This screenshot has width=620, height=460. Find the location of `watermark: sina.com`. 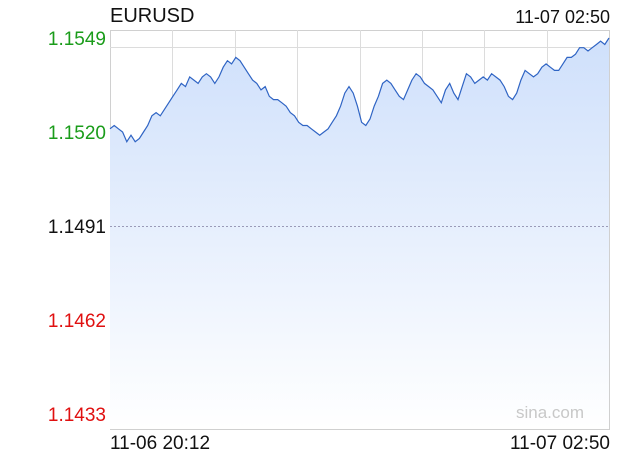

watermark: sina.com is located at coordinates (550, 412).